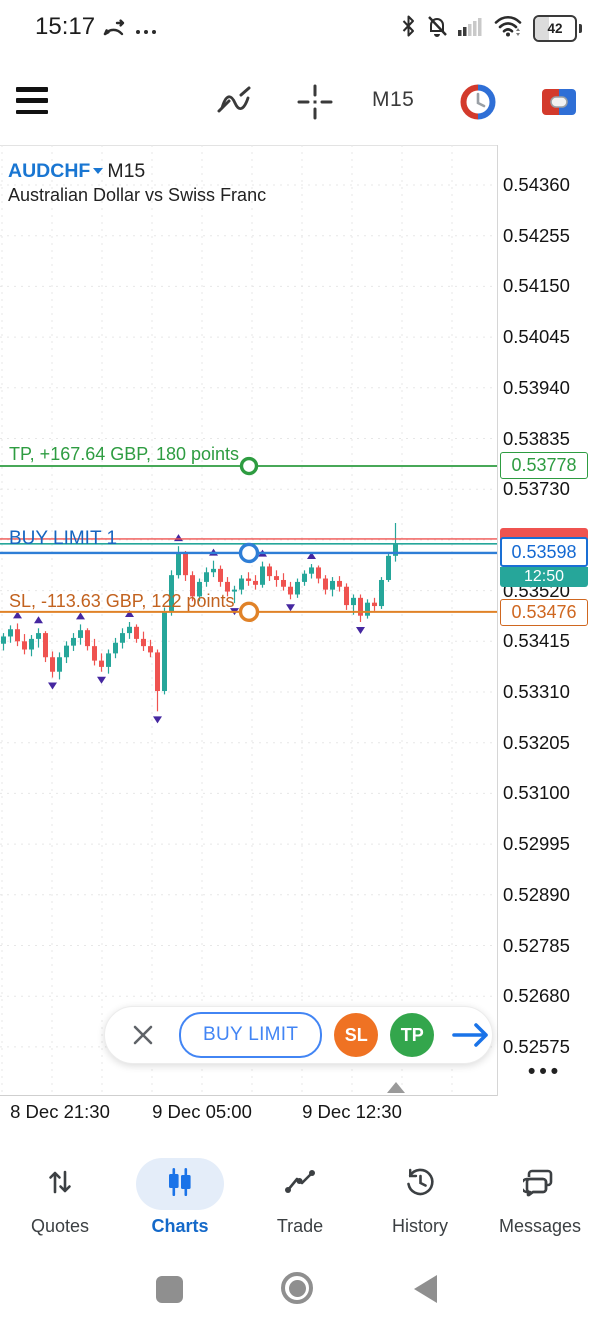  I want to click on battery-icon: 42, so click(555, 28).